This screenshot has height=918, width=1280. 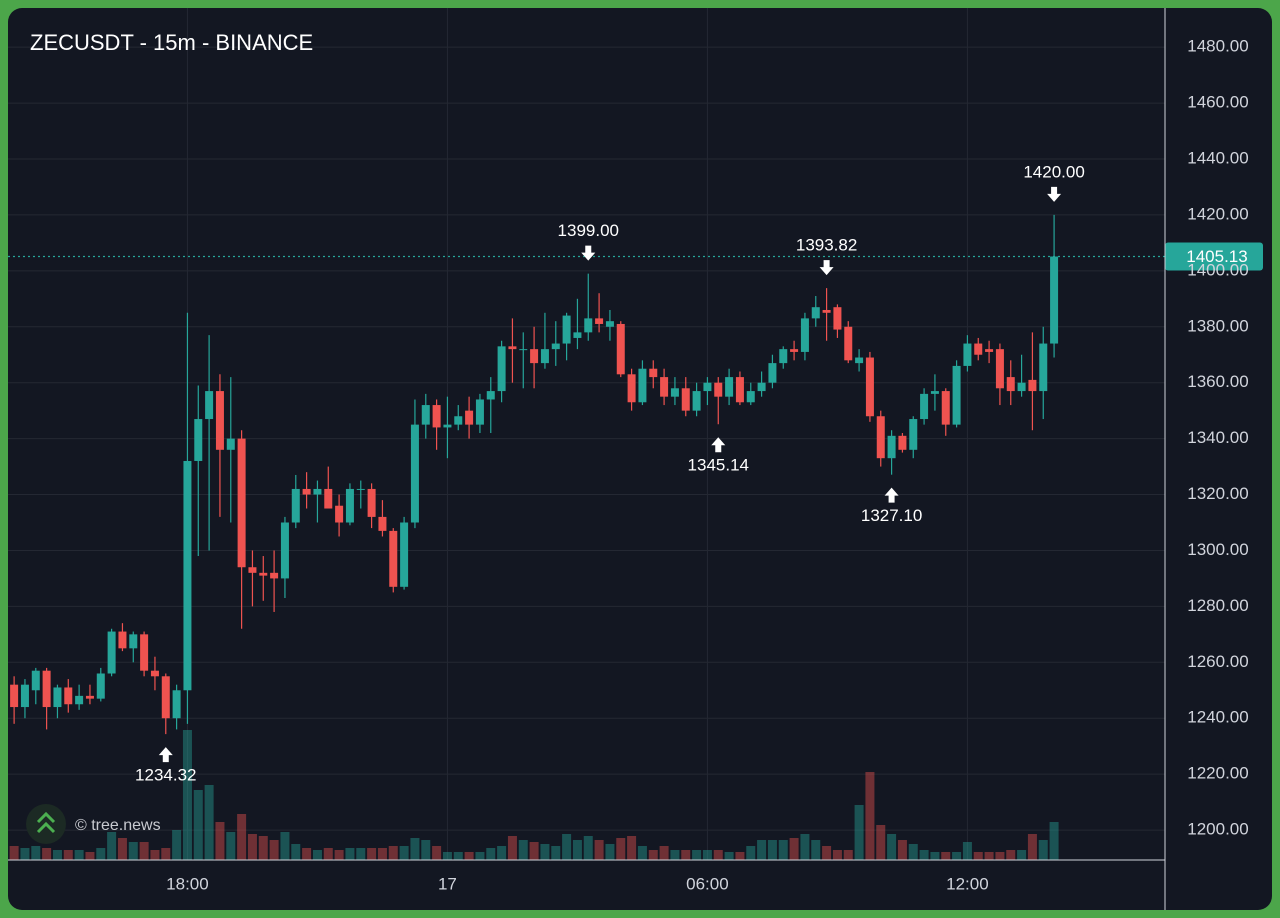 I want to click on y-tick-label: 1260.00, so click(x=1217, y=661).